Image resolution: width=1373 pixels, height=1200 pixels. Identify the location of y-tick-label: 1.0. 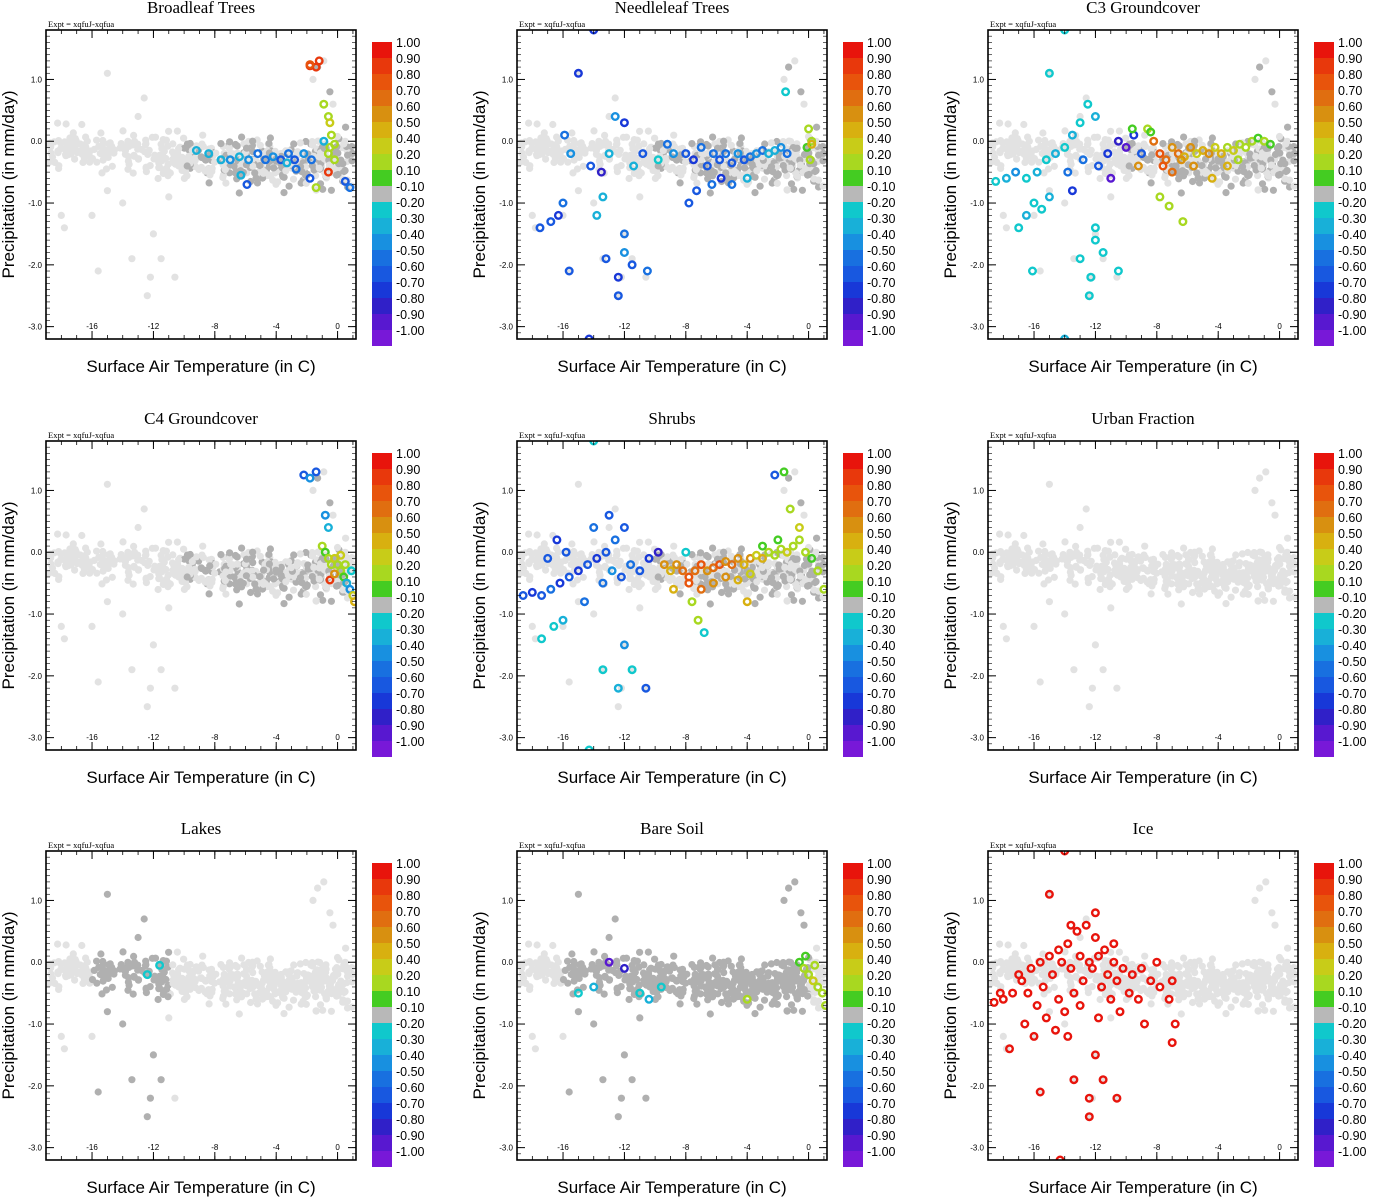
(508, 490).